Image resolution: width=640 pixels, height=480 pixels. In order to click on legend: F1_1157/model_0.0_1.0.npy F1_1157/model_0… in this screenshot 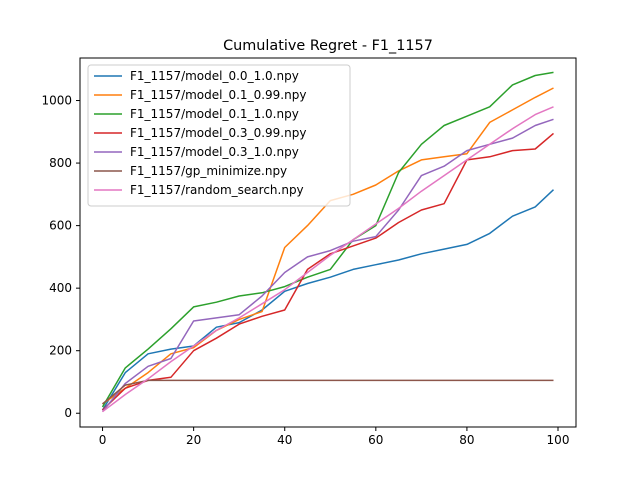, I will do `click(219, 135)`.